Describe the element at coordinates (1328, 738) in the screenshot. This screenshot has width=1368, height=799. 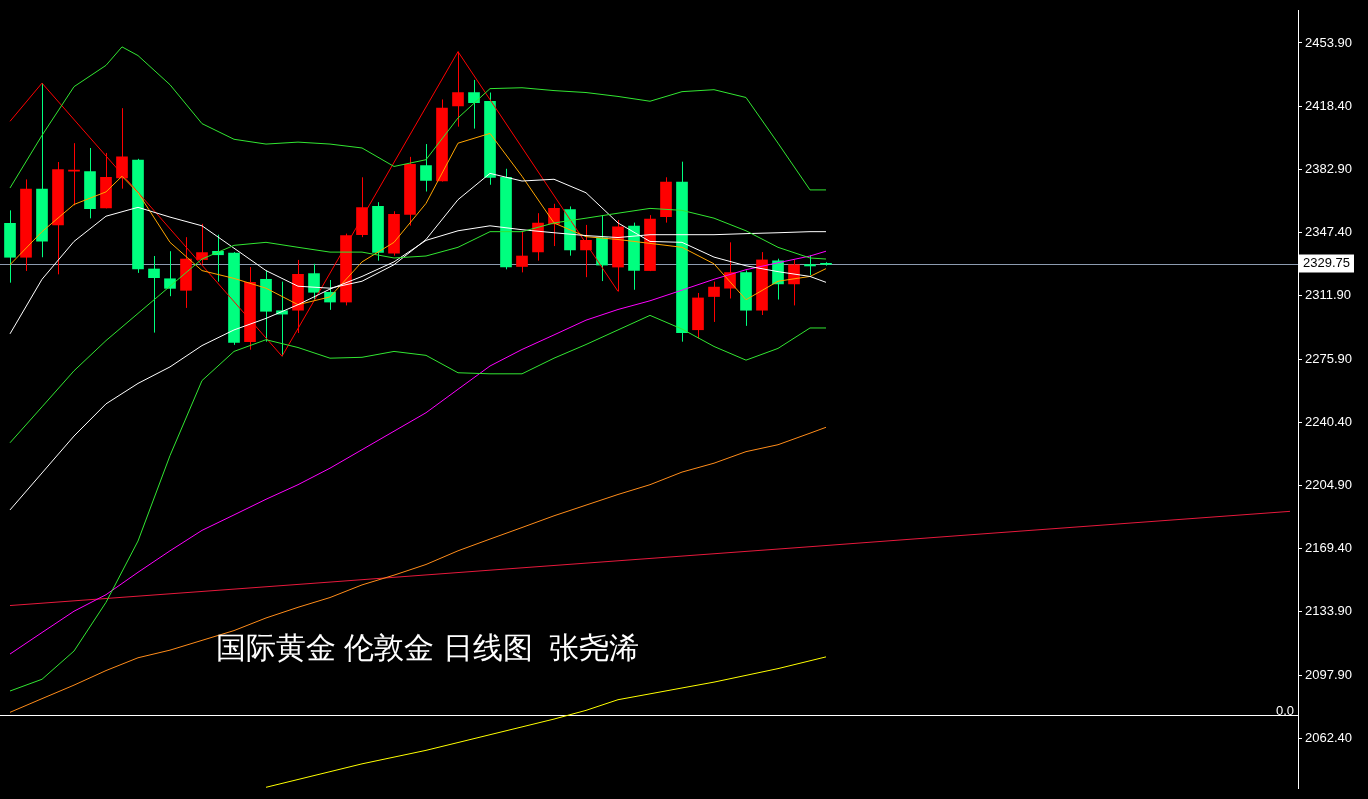
I see `y-tick-label: 2062.40` at that location.